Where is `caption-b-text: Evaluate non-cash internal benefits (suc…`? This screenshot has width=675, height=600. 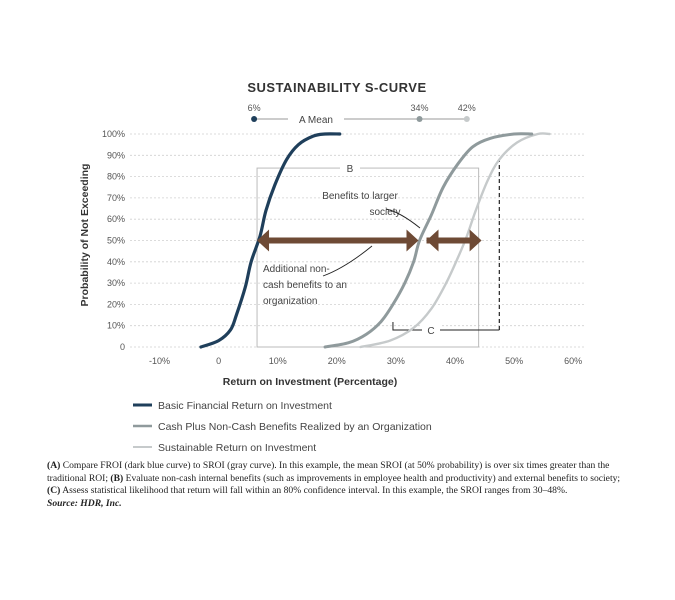
caption-b-text: Evaluate non-cash internal benefits (suc… is located at coordinates (372, 478).